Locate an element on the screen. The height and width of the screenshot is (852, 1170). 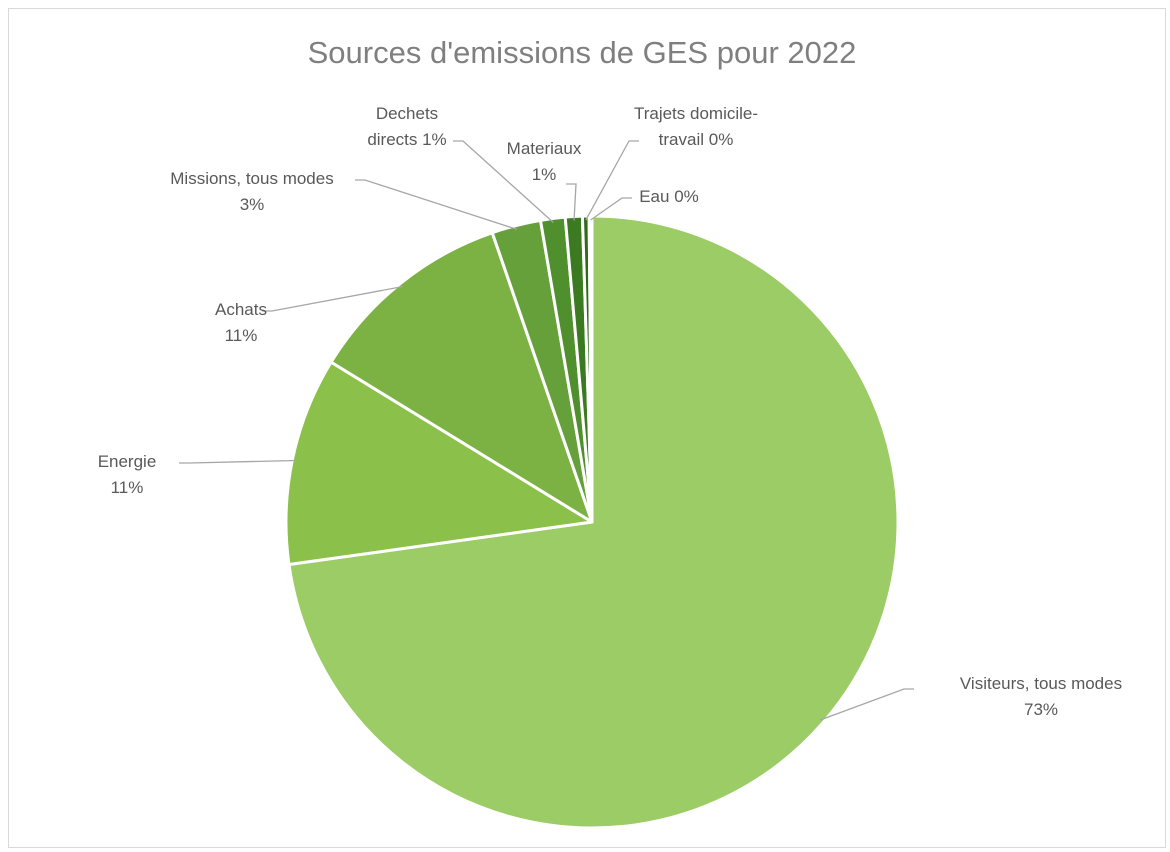
slice-label-trajets-domicile-travail: Trajets domicile-travail 0% is located at coordinates (696, 126).